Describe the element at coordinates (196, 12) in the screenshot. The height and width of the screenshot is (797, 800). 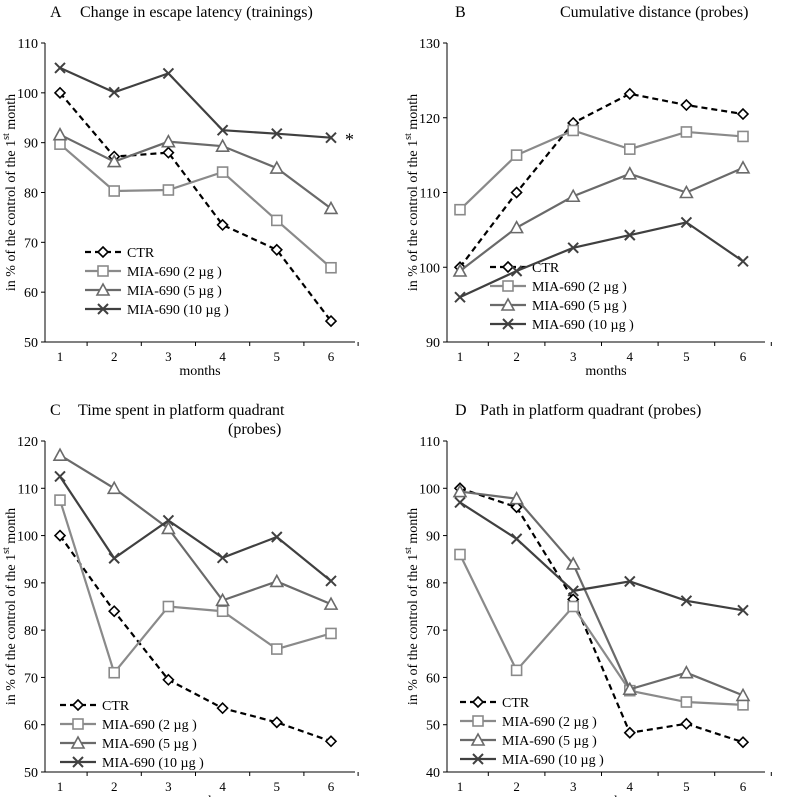
I see `panel-title: Change in escape latency (trainings)` at that location.